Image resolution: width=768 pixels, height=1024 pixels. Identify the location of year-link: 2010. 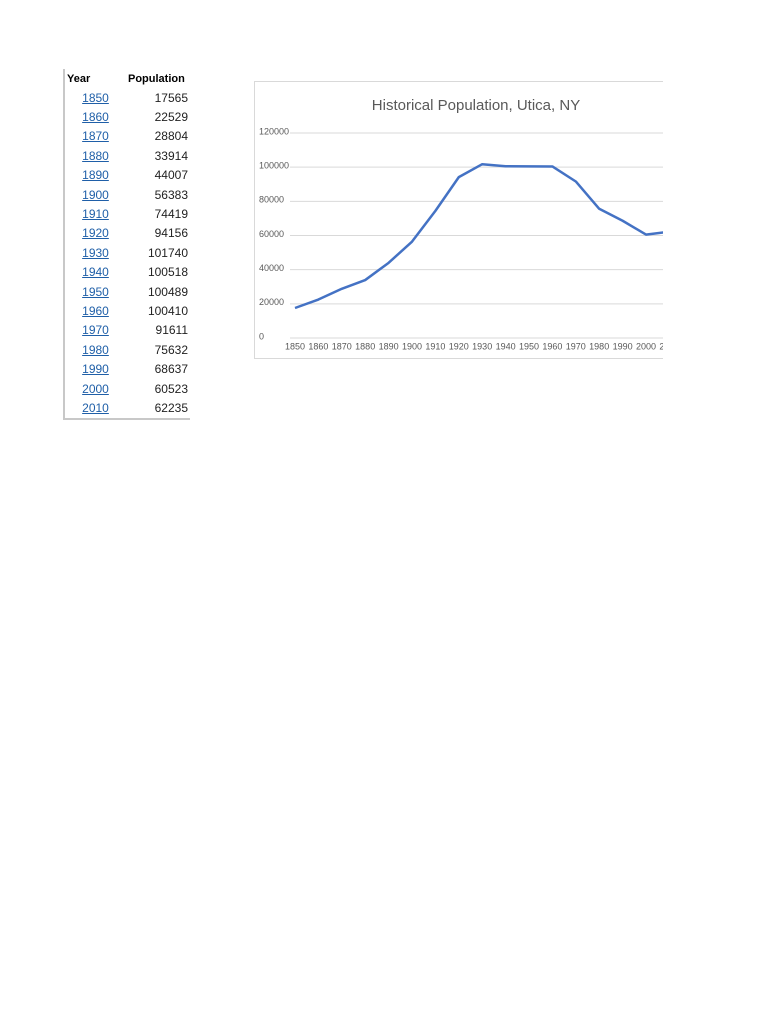
(95, 407).